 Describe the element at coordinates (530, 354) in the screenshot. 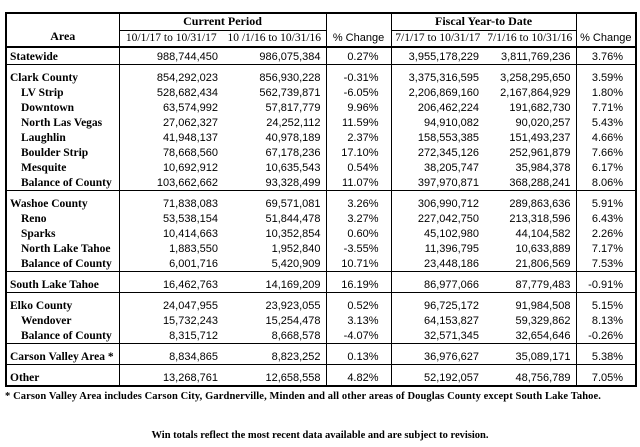

I see `fiscal-ytd-2016-value: 35,089,171` at that location.